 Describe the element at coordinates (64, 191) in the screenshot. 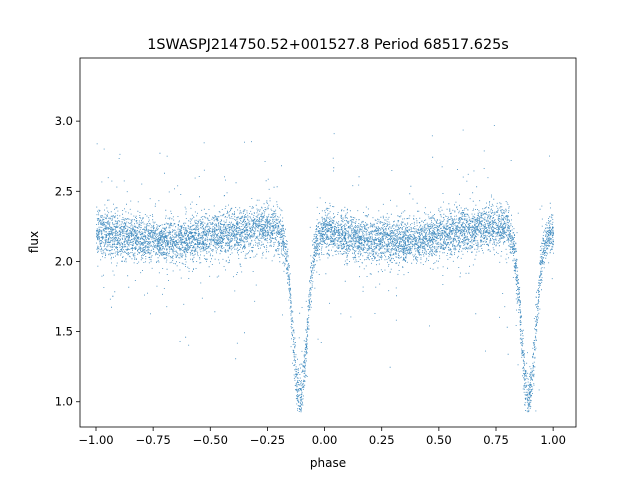

I see `y-tick-label: 2.5` at that location.